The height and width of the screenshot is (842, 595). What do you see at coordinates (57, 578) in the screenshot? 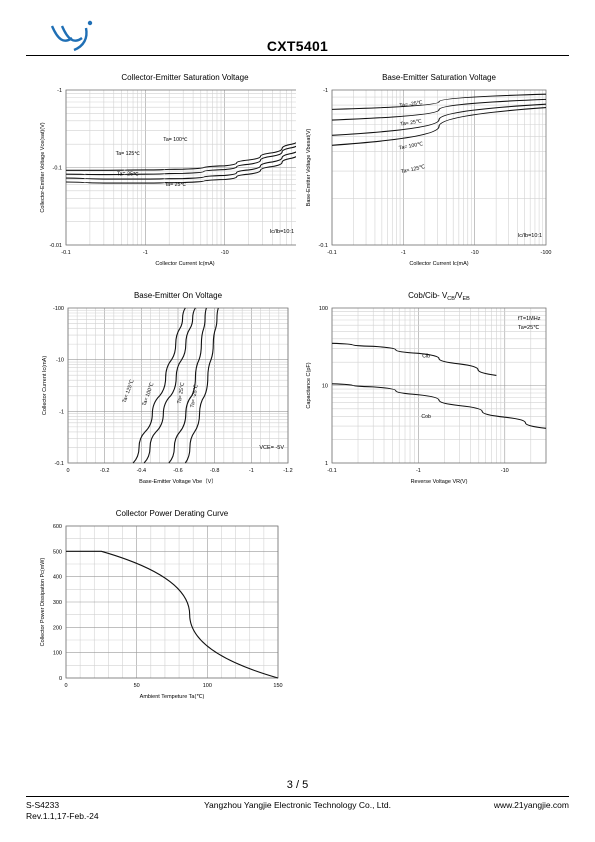
I see `y-tick-label: 400` at bounding box center [57, 578].